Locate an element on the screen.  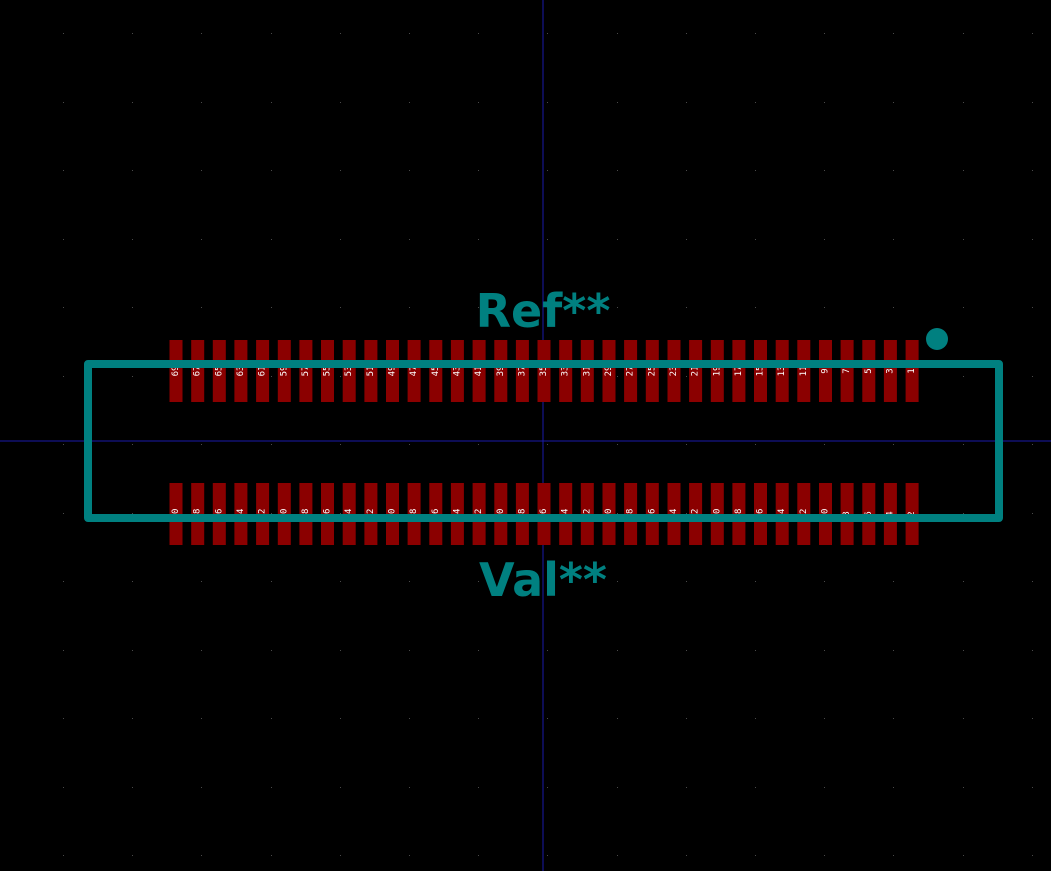
pad-45: 45 is located at coordinates (436, 371).